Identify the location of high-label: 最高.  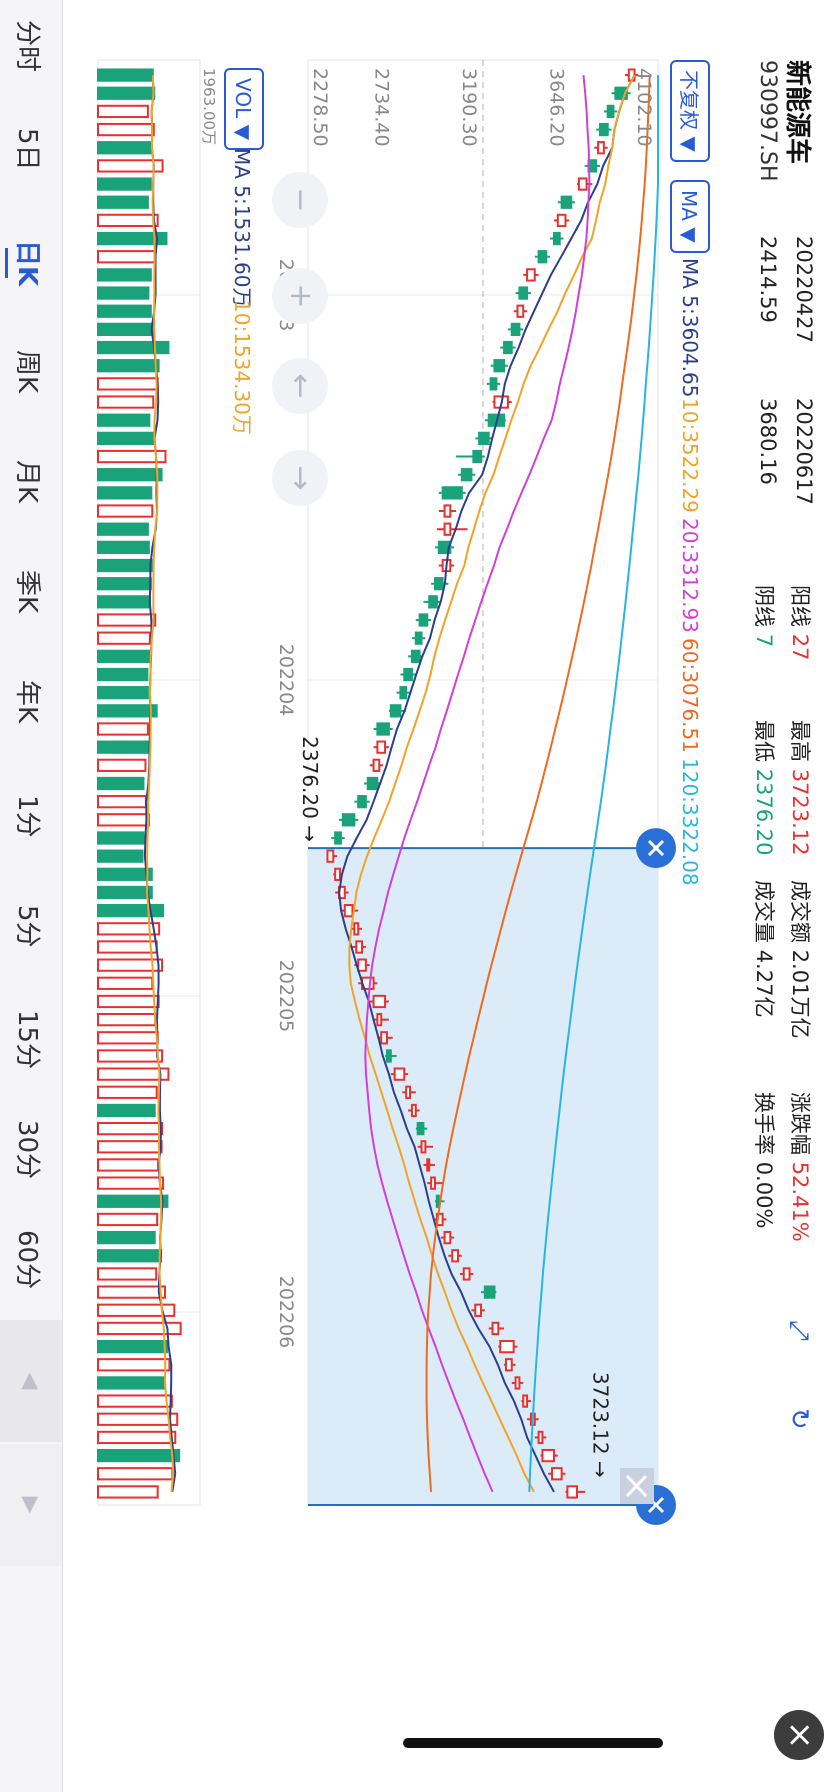
(800, 741).